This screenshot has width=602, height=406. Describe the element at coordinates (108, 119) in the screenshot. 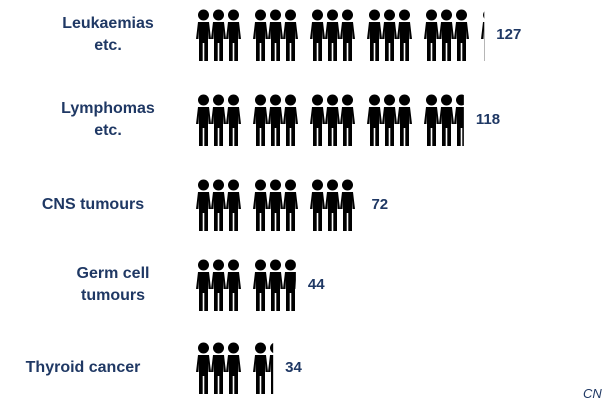

I see `category-label: Lymphomas etc.` at that location.